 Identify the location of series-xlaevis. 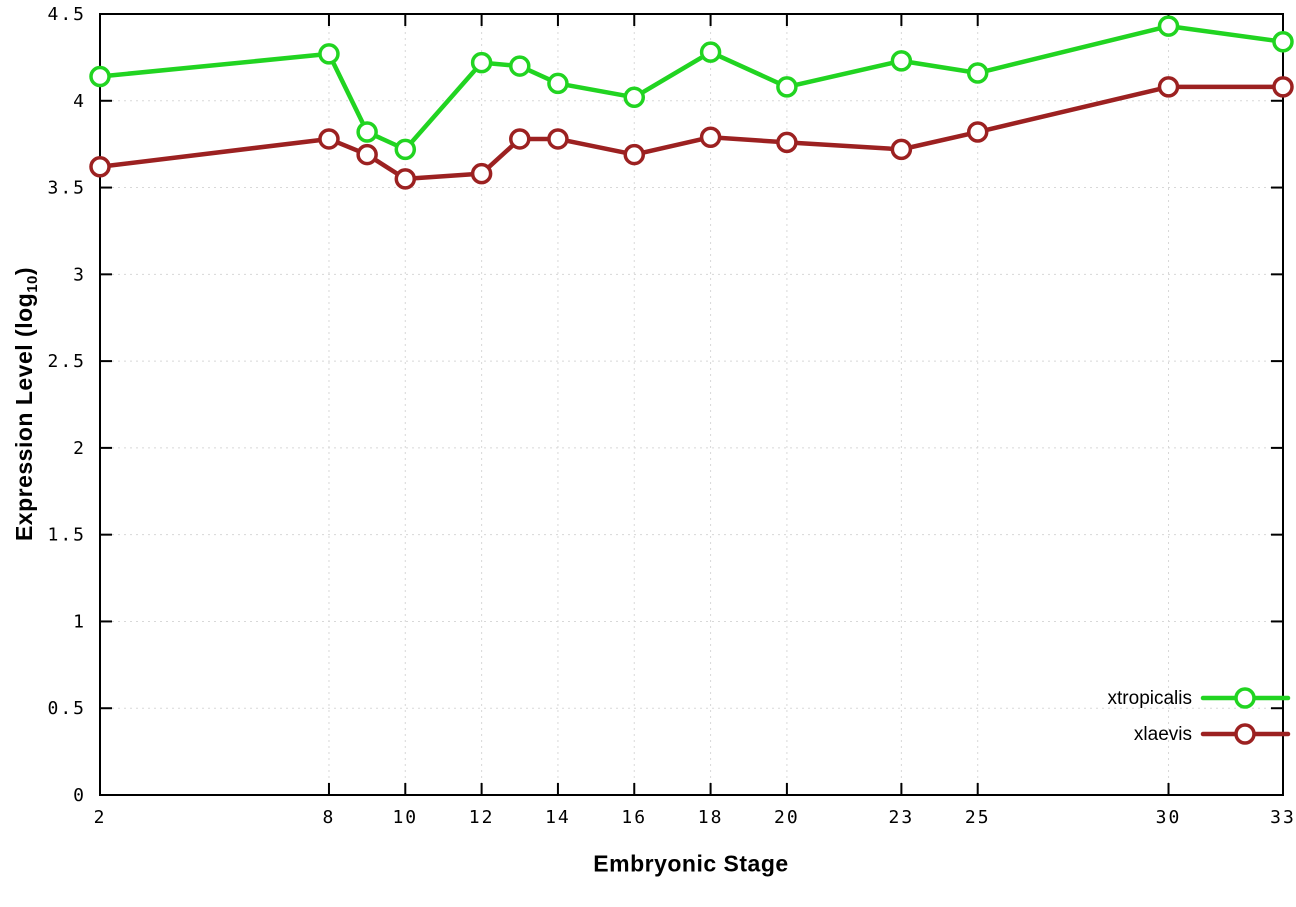
(691, 133).